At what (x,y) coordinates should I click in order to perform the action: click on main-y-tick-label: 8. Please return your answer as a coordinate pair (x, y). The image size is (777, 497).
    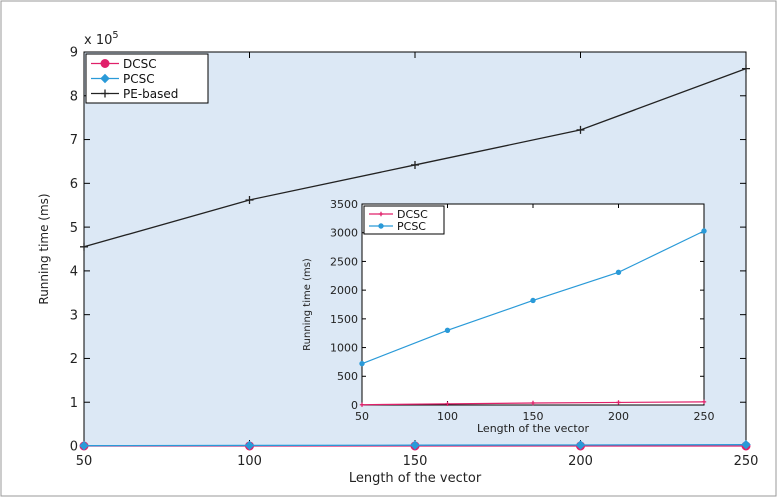
    Looking at the image, I should click on (74, 96).